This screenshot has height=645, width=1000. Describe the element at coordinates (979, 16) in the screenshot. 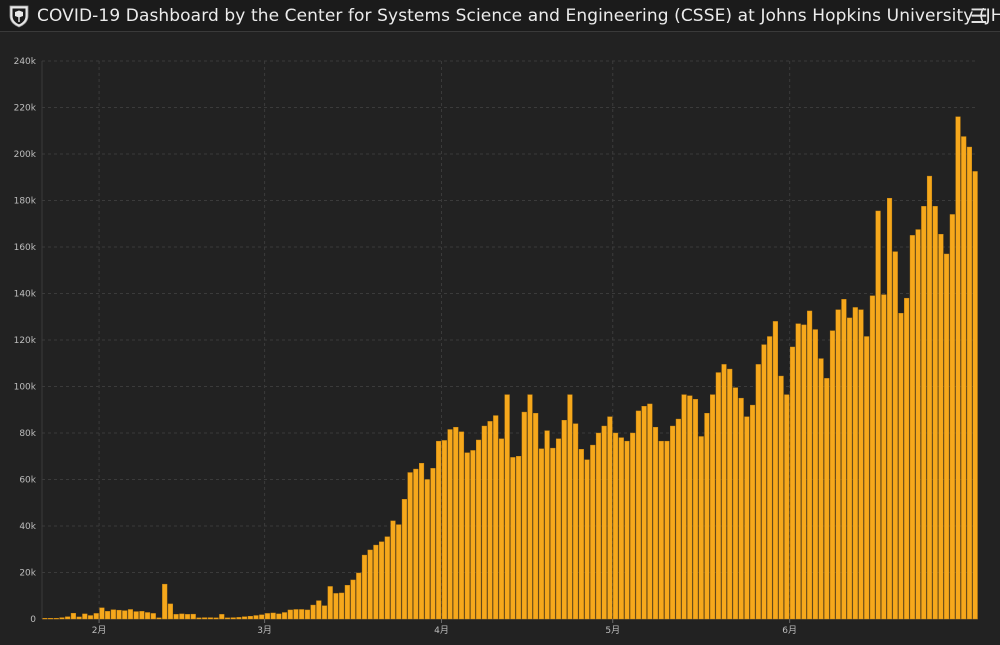

I see `hamburger-menu-icon: ☰` at that location.